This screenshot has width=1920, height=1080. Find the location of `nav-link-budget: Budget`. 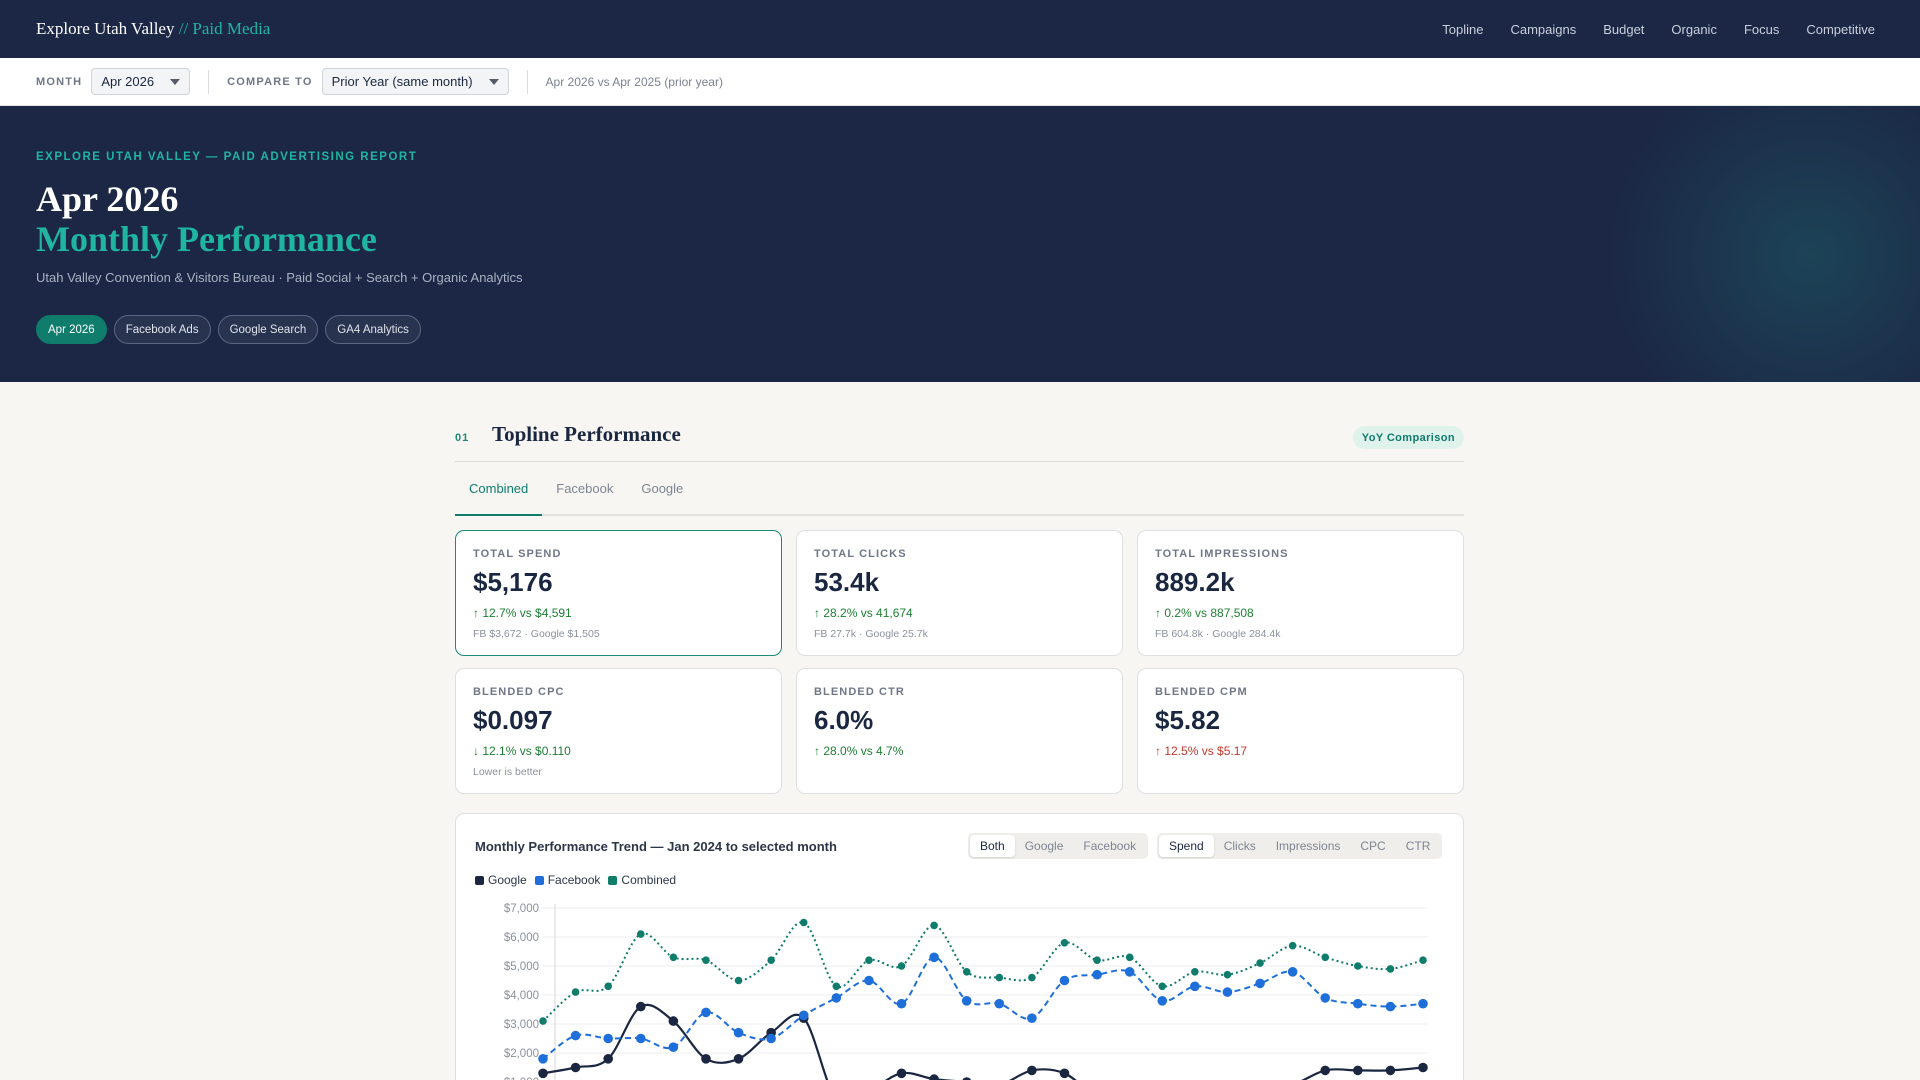

nav-link-budget: Budget is located at coordinates (1624, 29).